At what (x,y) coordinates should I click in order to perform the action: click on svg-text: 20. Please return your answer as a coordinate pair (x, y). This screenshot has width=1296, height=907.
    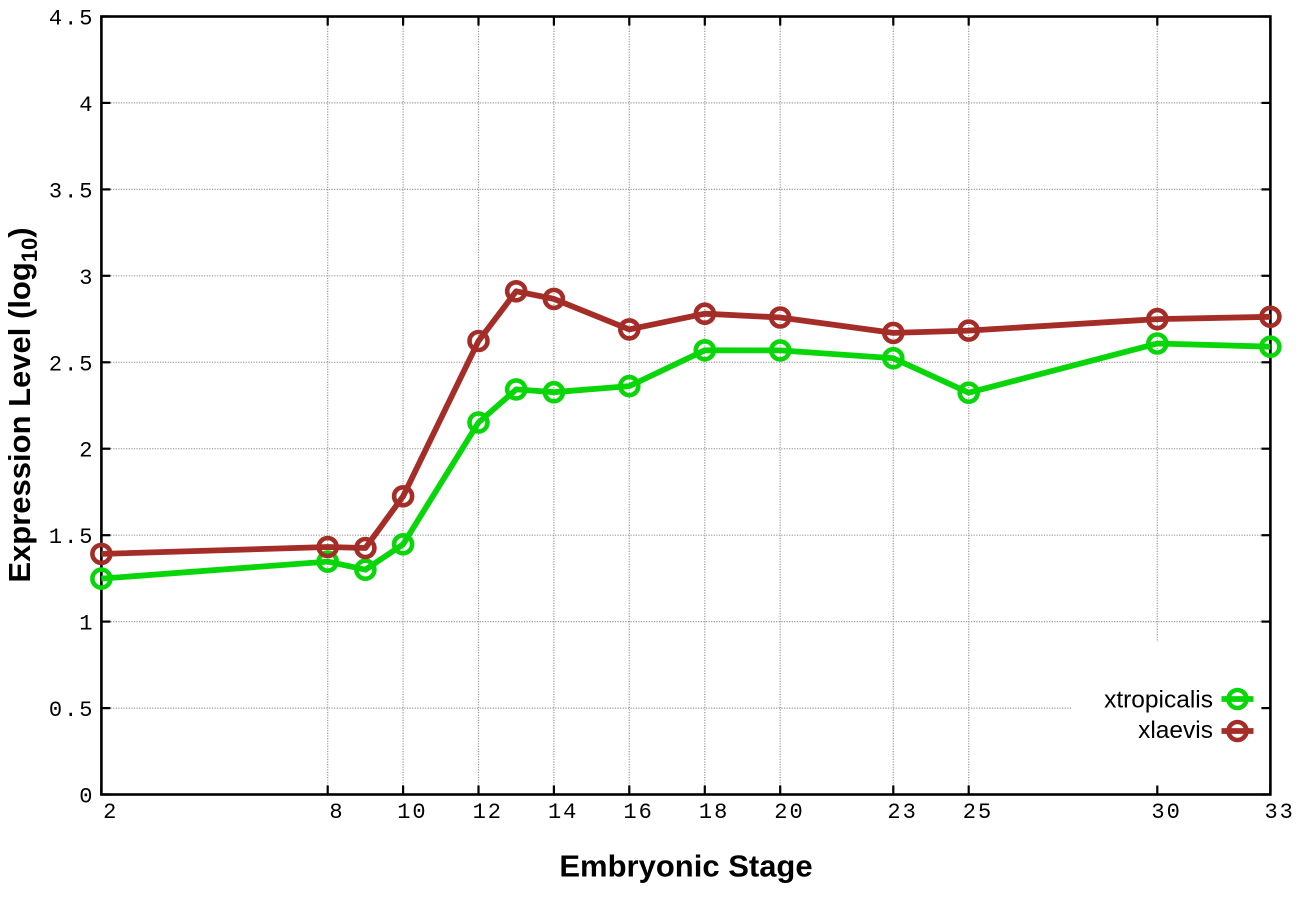
    Looking at the image, I should click on (789, 812).